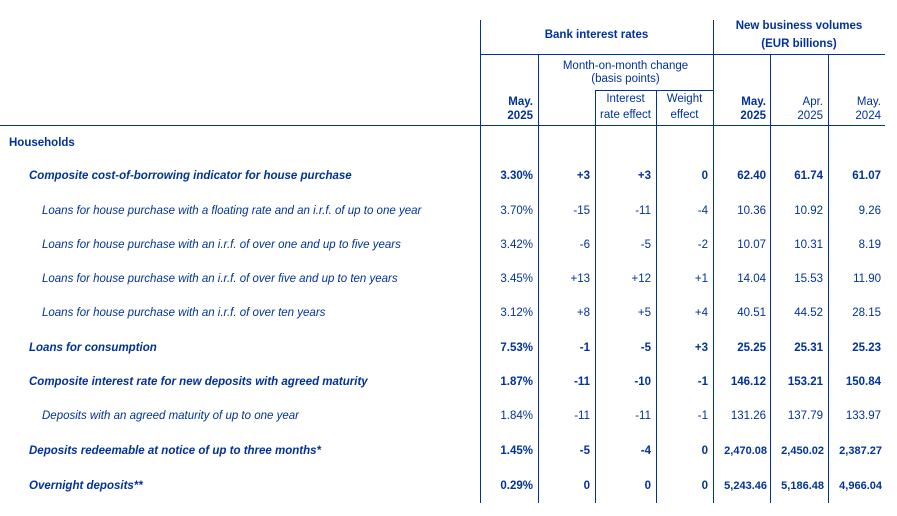 The image size is (897, 516). What do you see at coordinates (751, 211) in the screenshot?
I see `cell-vol1: 10.36` at bounding box center [751, 211].